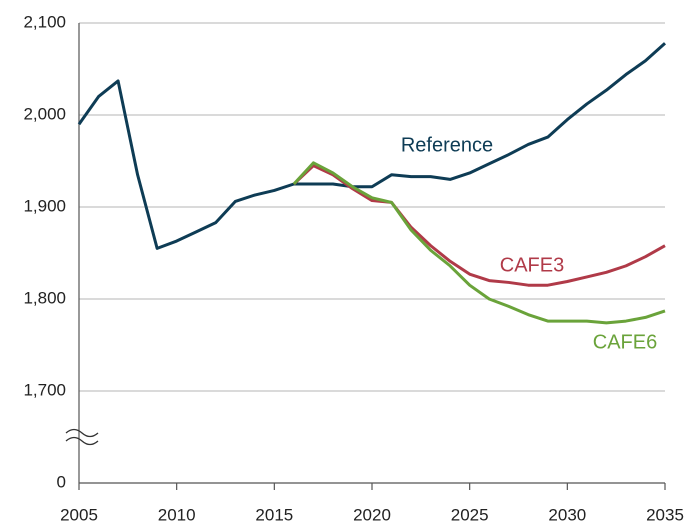 Image resolution: width=691 pixels, height=527 pixels. What do you see at coordinates (177, 514) in the screenshot?
I see `x-tick-label: 2010` at bounding box center [177, 514].